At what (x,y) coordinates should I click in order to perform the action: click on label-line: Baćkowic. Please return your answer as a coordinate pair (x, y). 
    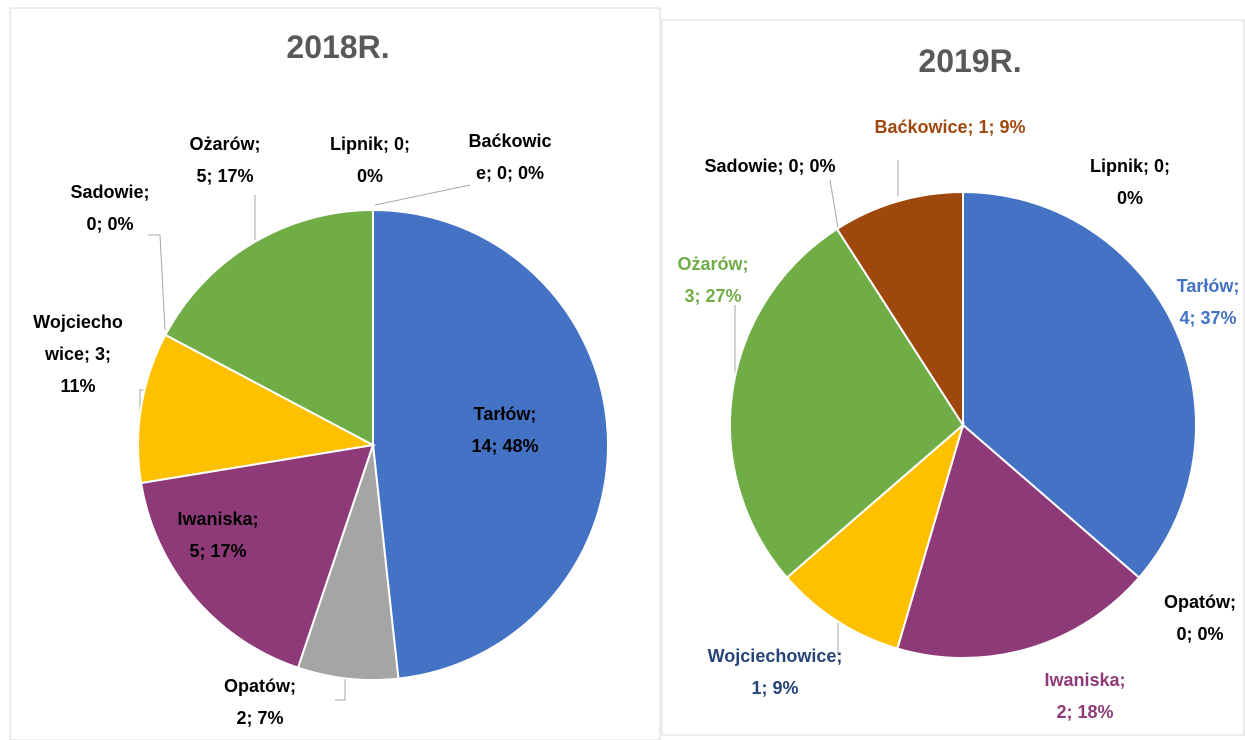
    Looking at the image, I should click on (509, 141).